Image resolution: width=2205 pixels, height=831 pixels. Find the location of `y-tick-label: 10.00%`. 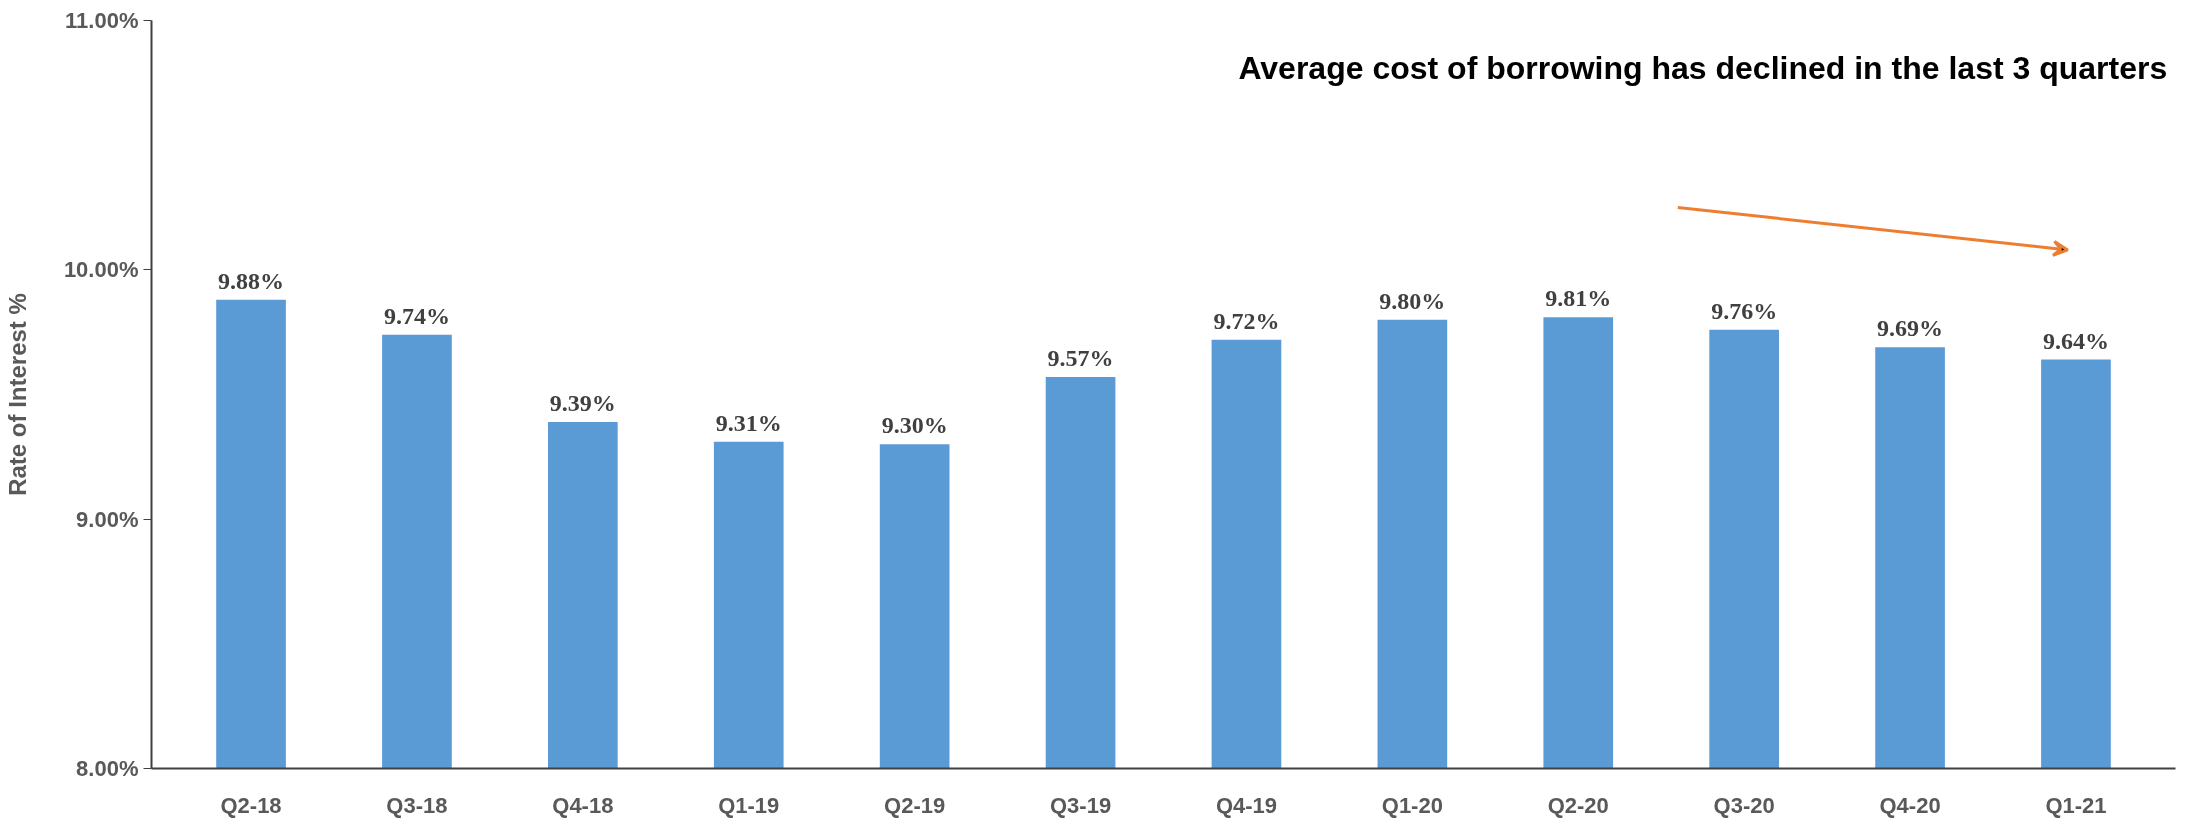

y-tick-label: 10.00% is located at coordinates (101, 270).